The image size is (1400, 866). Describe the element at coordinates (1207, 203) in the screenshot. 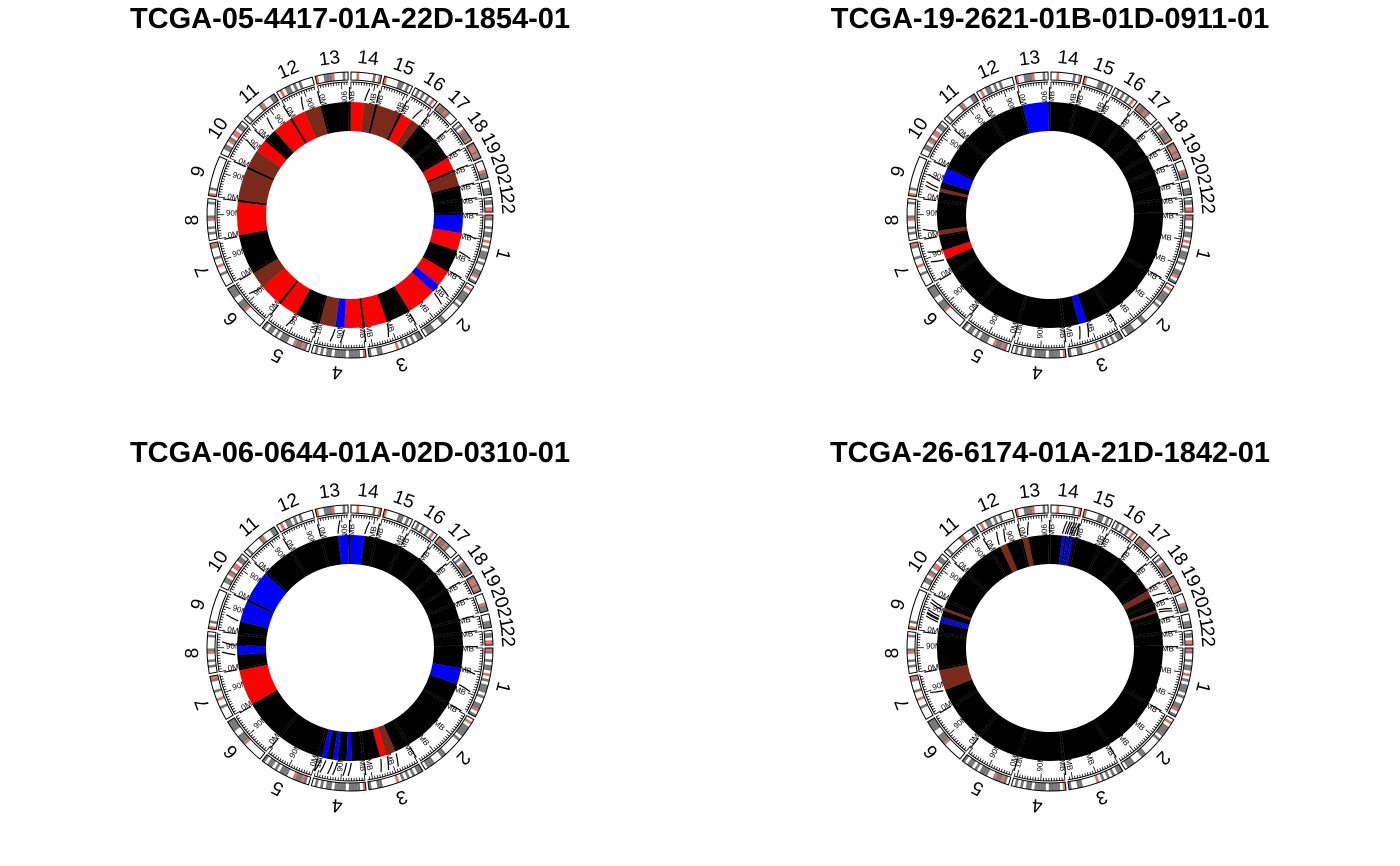

I see `chromosome-label: 22` at that location.